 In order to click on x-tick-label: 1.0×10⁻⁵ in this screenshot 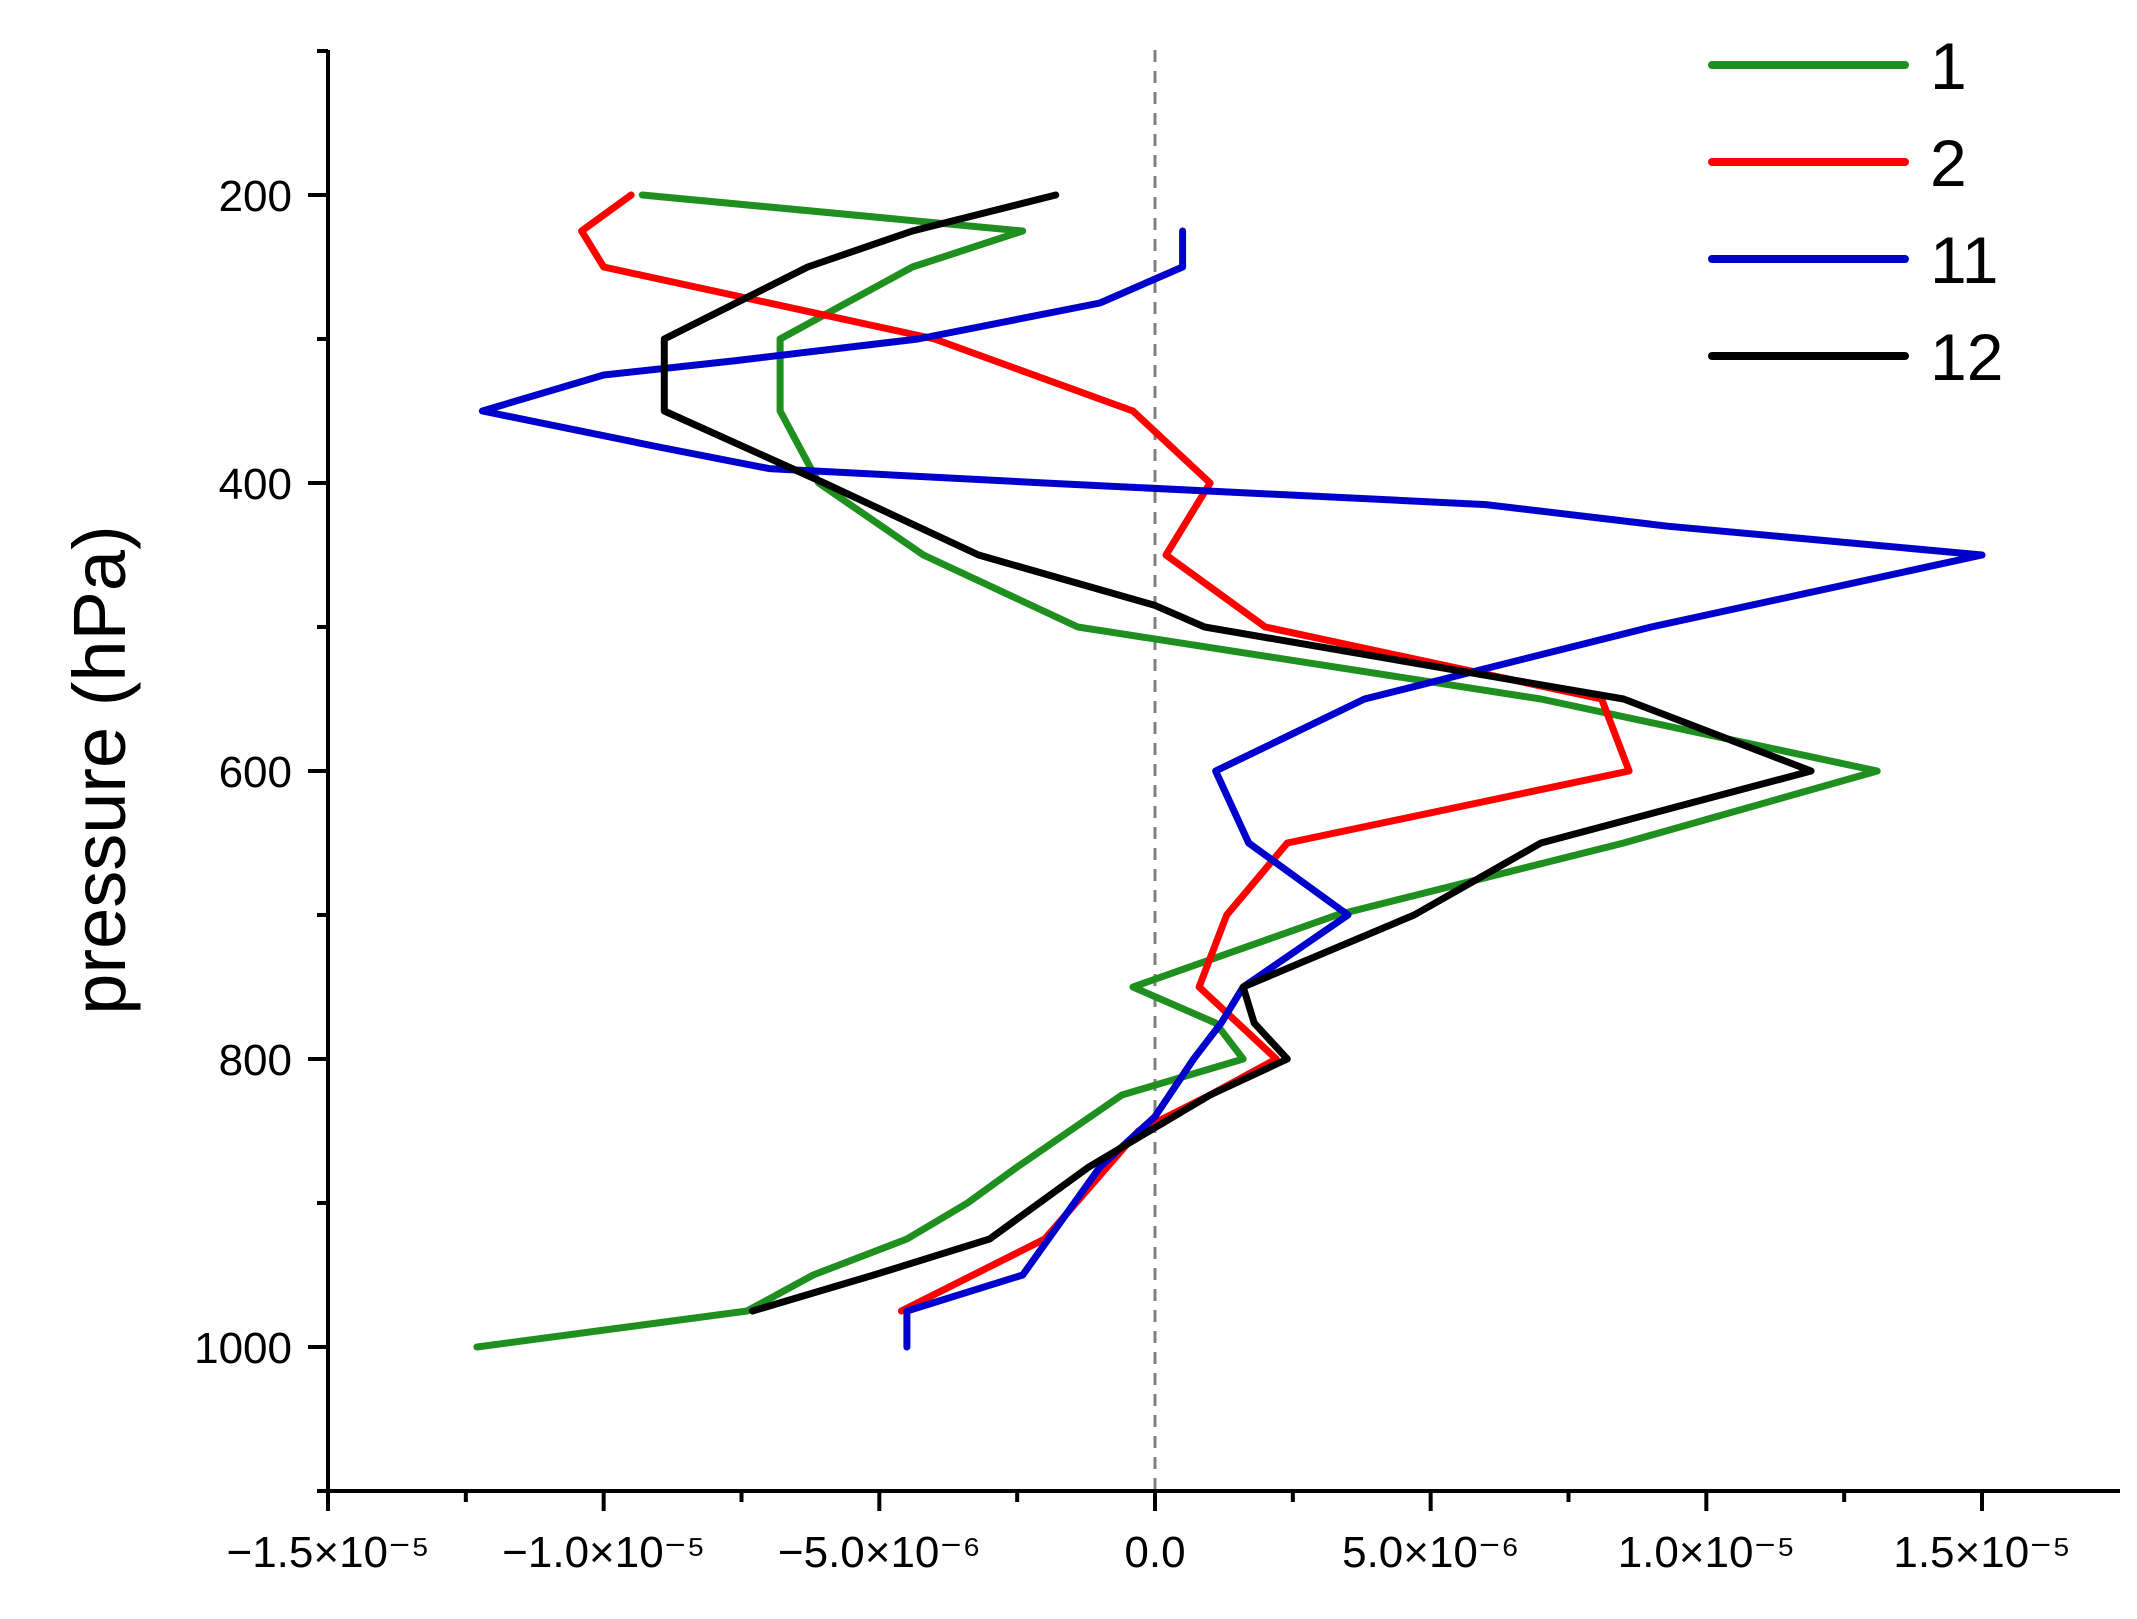, I will do `click(1706, 1552)`.